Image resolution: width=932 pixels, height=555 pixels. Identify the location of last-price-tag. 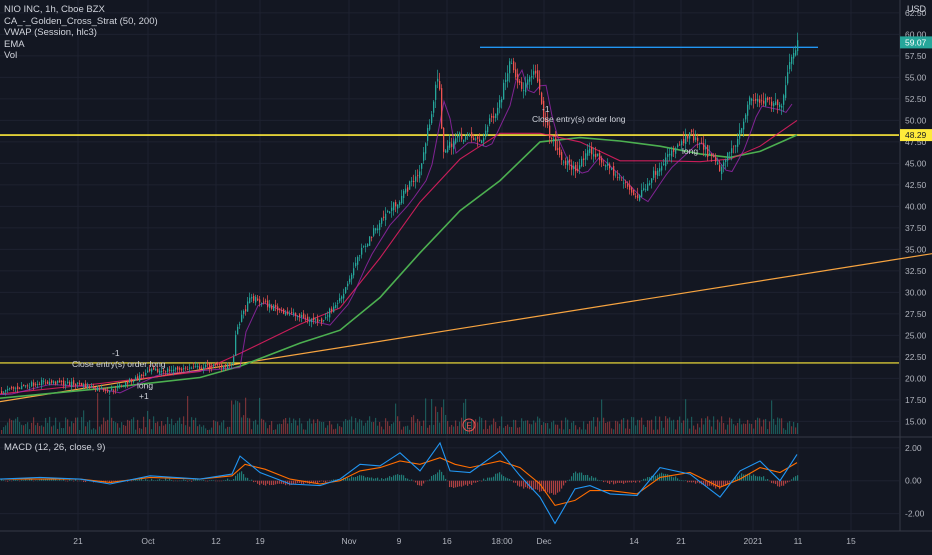
(916, 42).